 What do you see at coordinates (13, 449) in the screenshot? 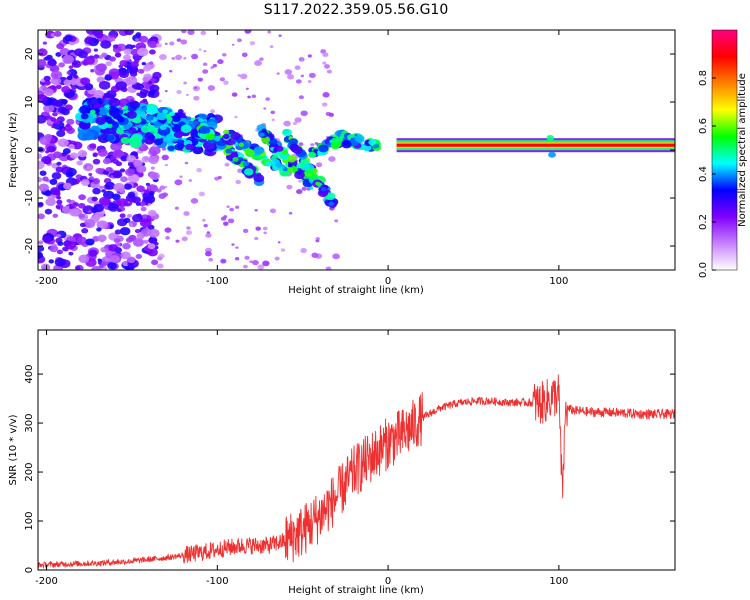
I see `snr-ylabel: SNR (10 * v/v)` at bounding box center [13, 449].